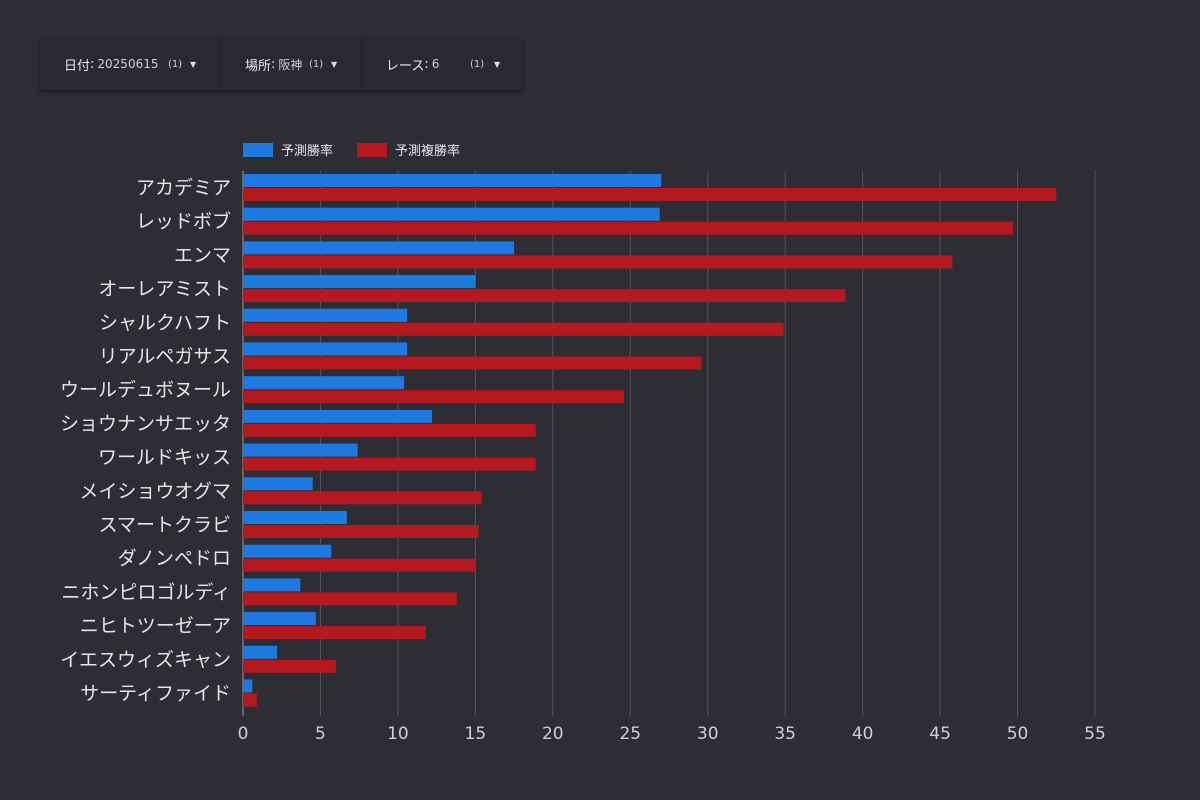 This screenshot has height=800, width=1200. I want to click on venue-filter-colon: :, so click(273, 64).